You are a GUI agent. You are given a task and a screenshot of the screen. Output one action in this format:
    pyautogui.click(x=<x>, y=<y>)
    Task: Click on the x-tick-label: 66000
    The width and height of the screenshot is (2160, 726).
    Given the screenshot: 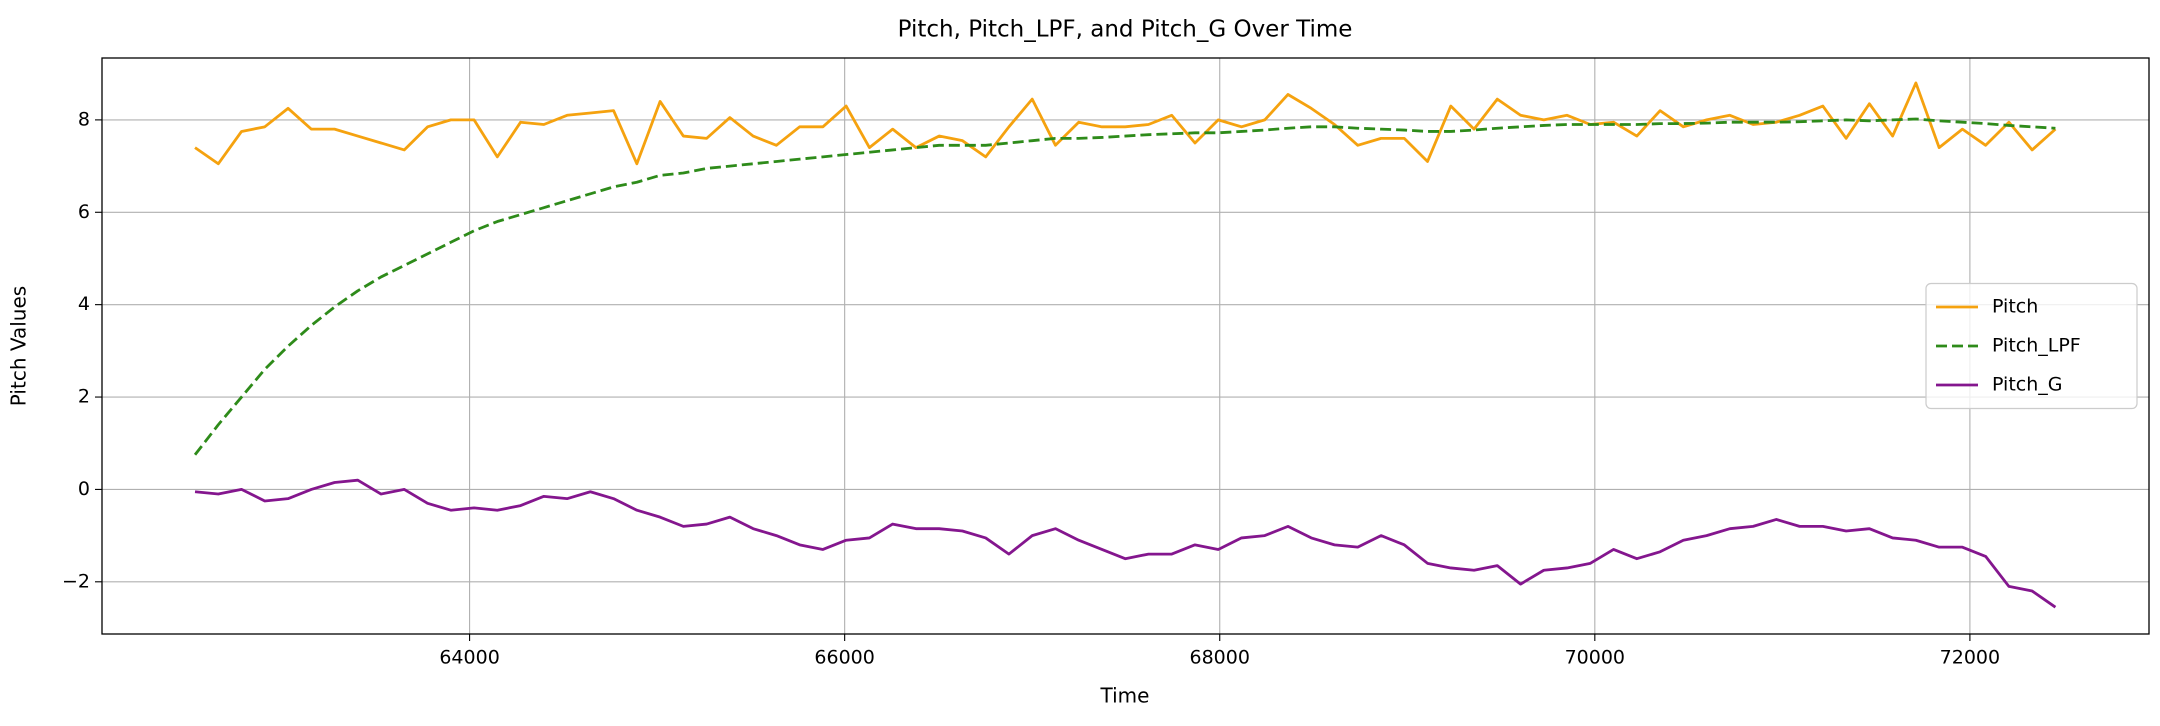 What is the action you would take?
    pyautogui.click(x=844, y=658)
    